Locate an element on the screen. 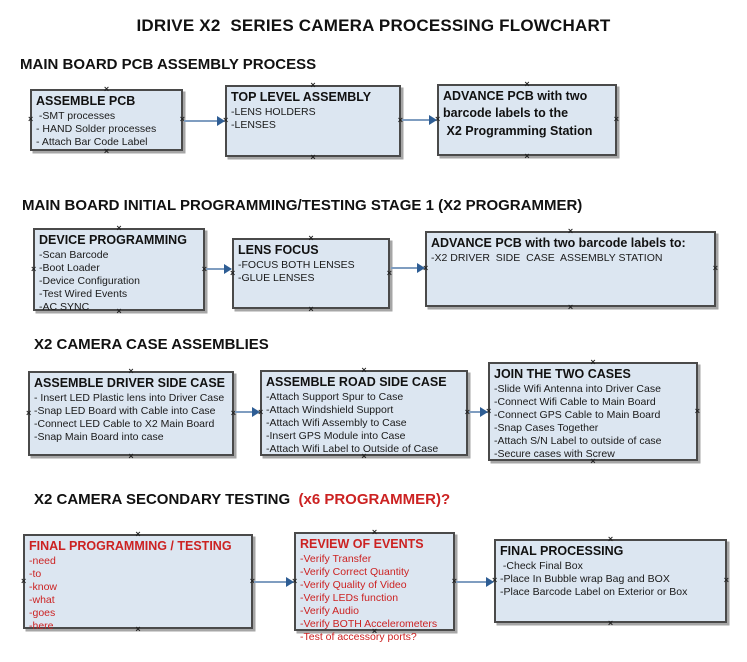 The width and height of the screenshot is (747, 662). box-line: -Verify LEDs function is located at coordinates (349, 598).